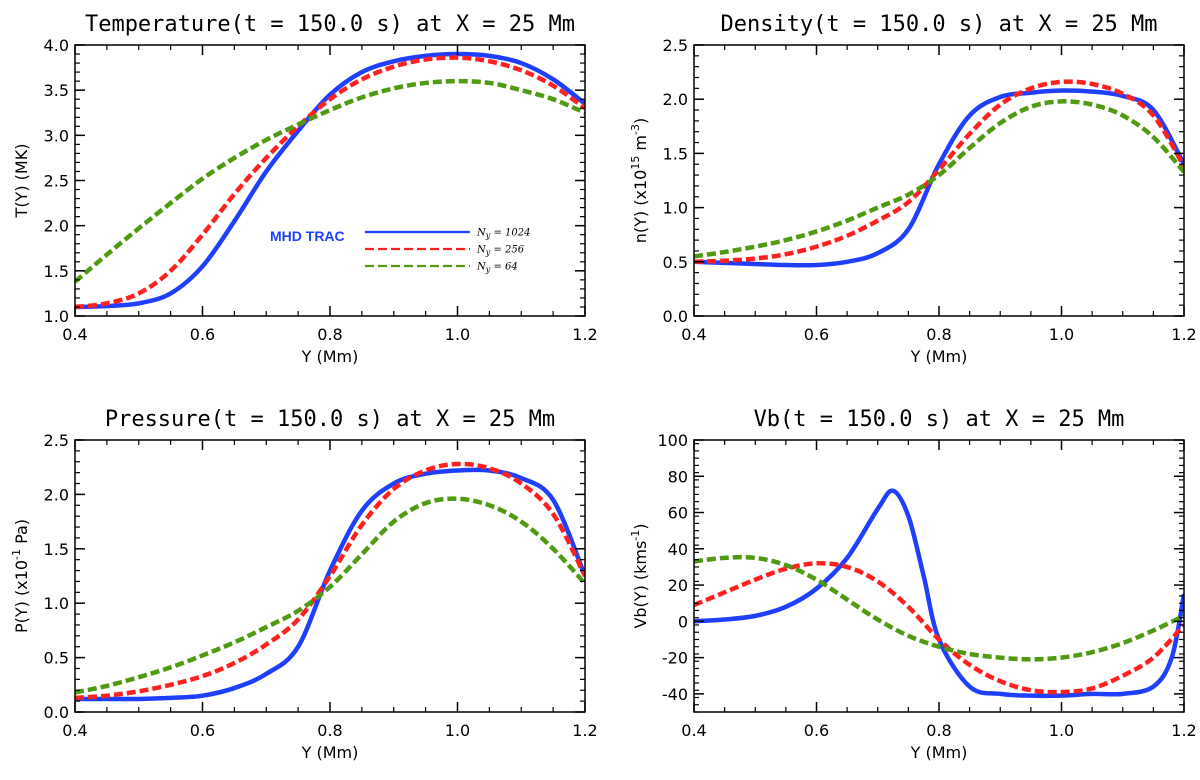  Describe the element at coordinates (56, 90) in the screenshot. I see `y-tick-label: 3.5` at that location.